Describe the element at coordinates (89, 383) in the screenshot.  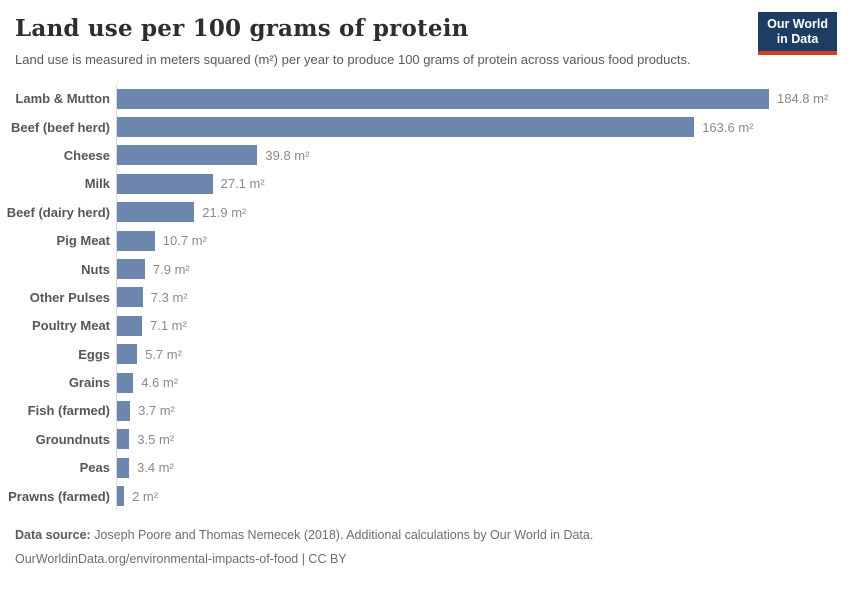
I see `category-label: Grains` at that location.